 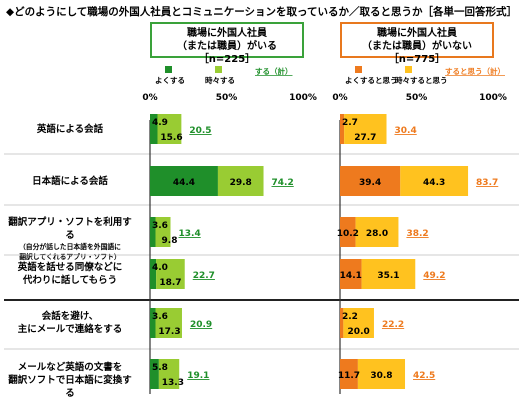 I want to click on data-label-often: 14.1, so click(x=351, y=276).